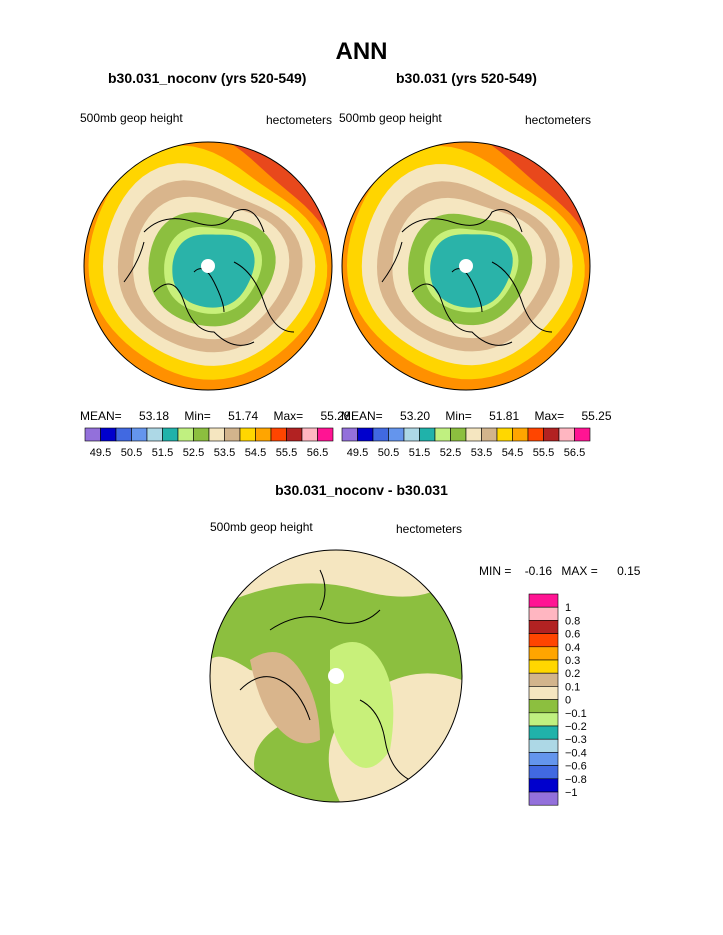 The width and height of the screenshot is (723, 935). I want to click on diff-colorbar-tick-label: 0.4, so click(572, 648).